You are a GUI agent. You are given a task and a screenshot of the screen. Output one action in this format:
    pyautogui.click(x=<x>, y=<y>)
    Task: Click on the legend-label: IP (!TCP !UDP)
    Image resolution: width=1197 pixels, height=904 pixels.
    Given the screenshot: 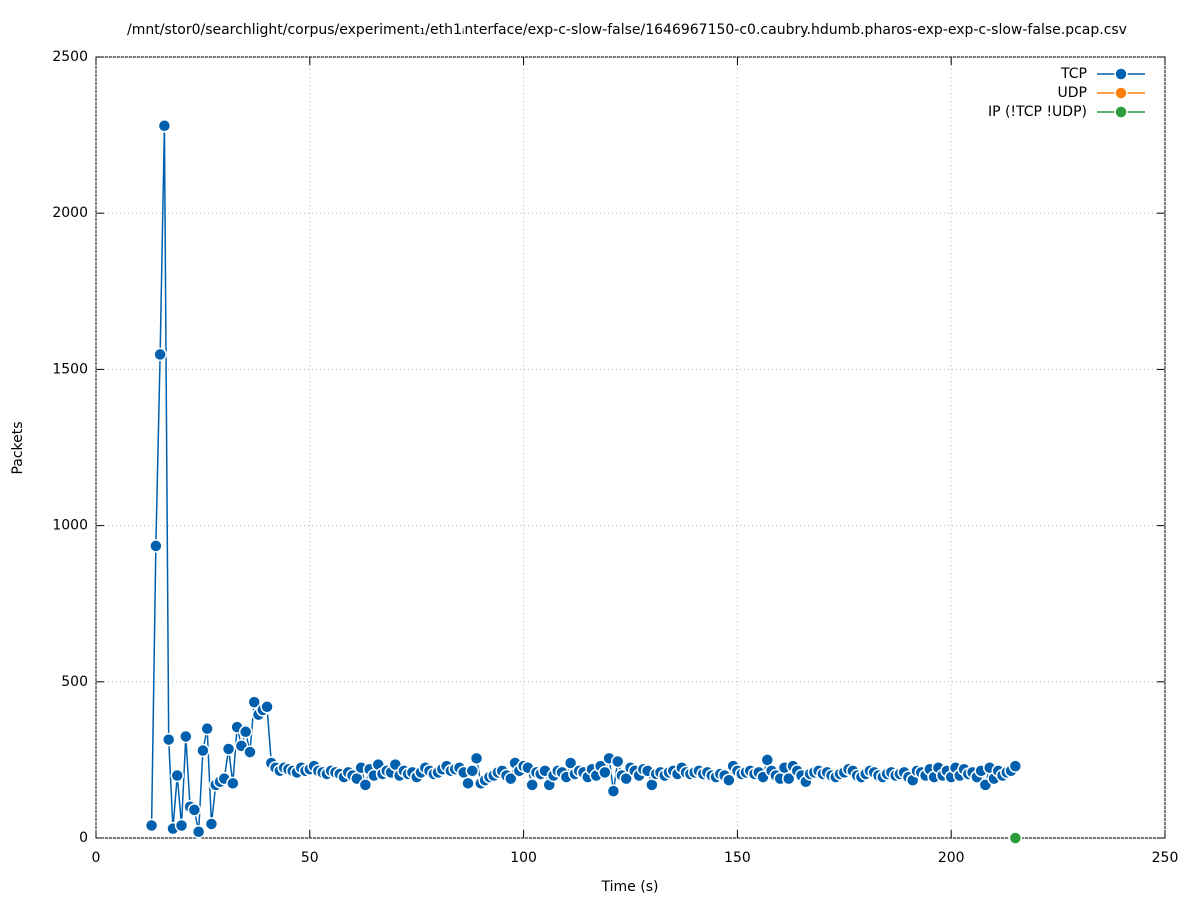 What is the action you would take?
    pyautogui.click(x=1037, y=112)
    